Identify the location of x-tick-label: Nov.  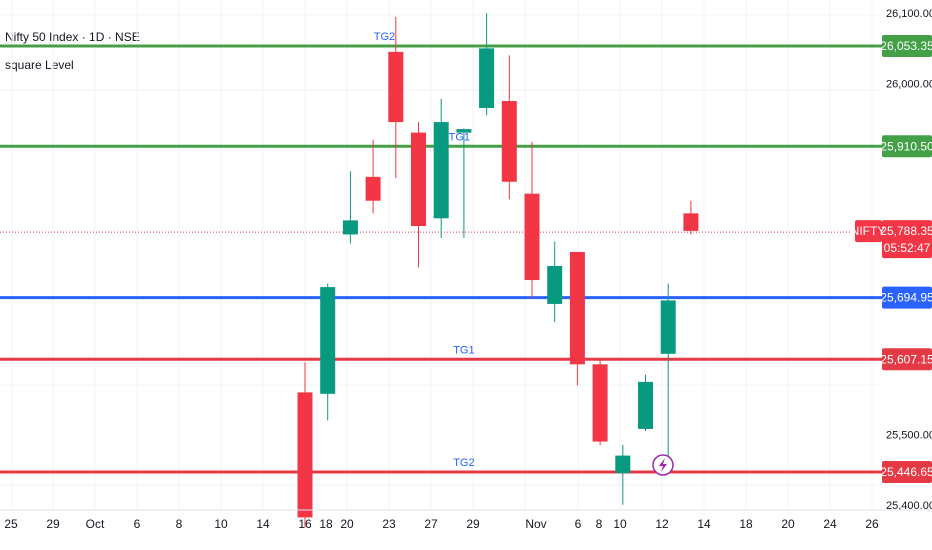
(535, 524).